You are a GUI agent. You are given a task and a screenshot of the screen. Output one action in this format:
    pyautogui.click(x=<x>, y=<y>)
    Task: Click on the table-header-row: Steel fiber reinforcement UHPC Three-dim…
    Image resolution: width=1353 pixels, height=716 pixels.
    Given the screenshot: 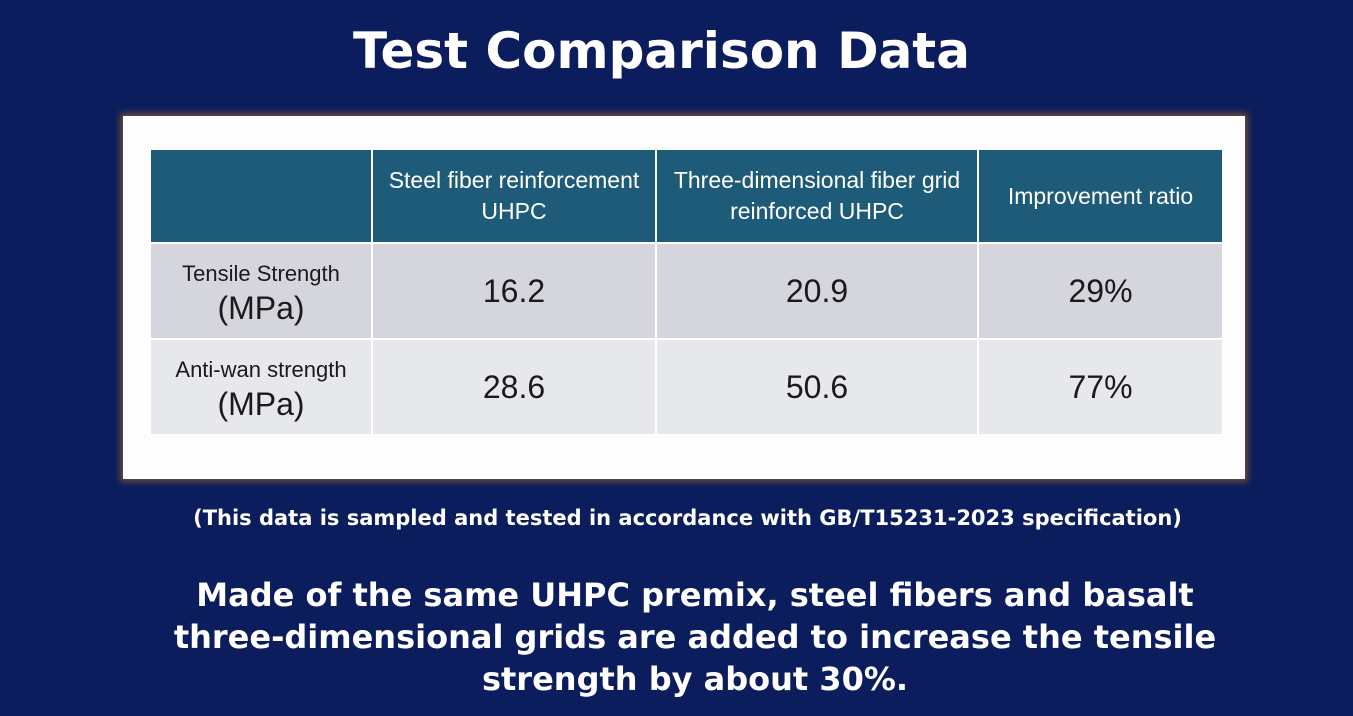 What is the action you would take?
    pyautogui.click(x=686, y=196)
    